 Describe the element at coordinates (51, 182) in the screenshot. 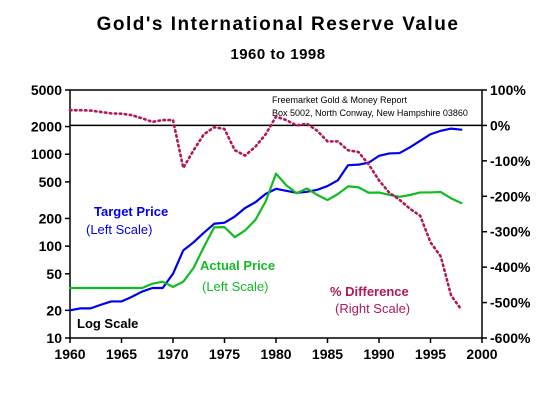

I see `left-tick-label-500: 500` at that location.